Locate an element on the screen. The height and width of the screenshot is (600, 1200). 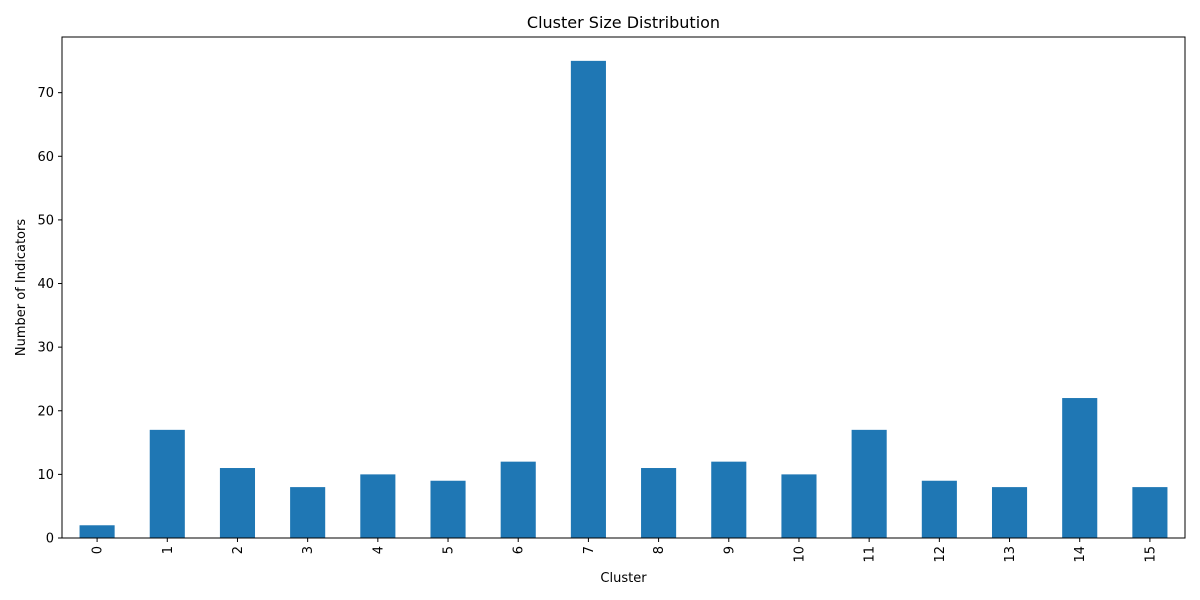
x-tick-label: 11 is located at coordinates (870, 554).